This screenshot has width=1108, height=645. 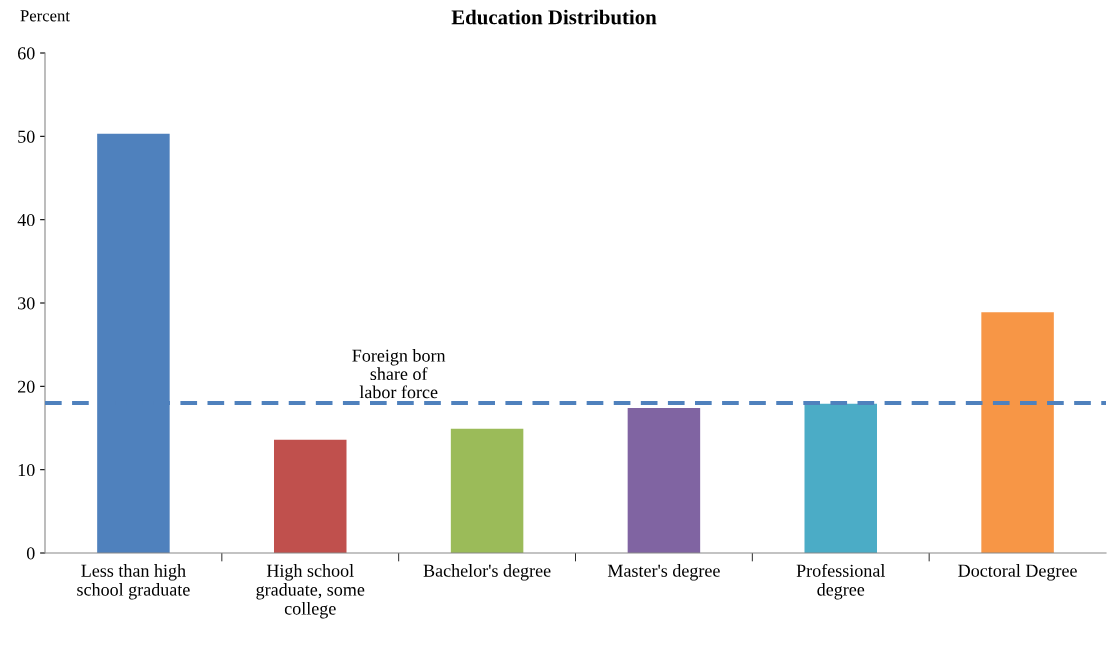 I want to click on x-tick-label: High school graduate, some college, so click(x=310, y=591).